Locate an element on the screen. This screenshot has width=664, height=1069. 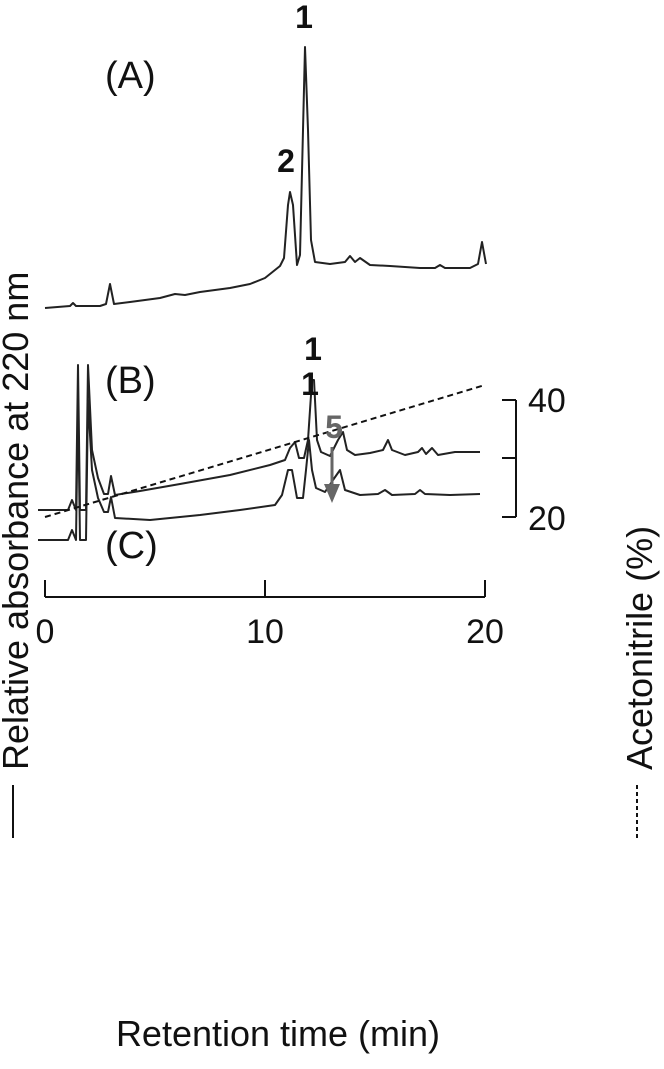
x-axis-title: Retention time (min) is located at coordinates (278, 1033).